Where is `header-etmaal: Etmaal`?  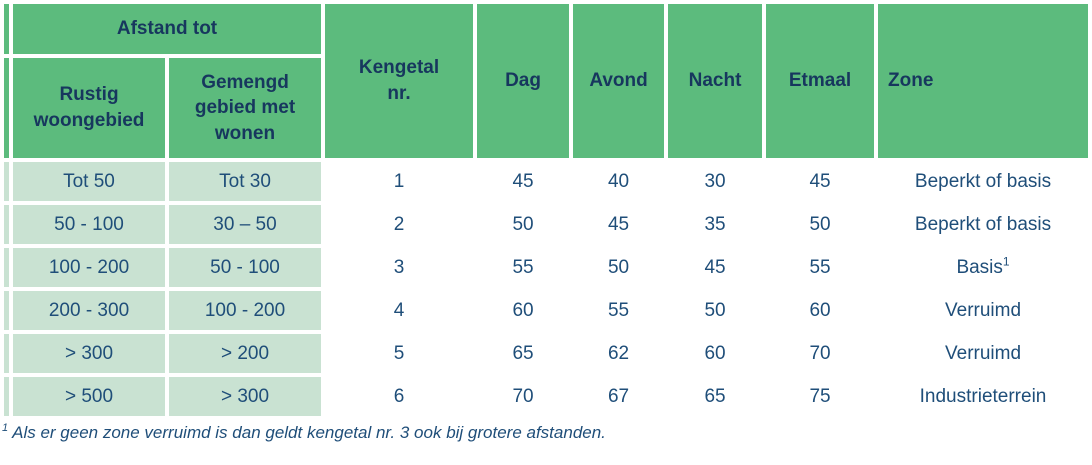 header-etmaal: Etmaal is located at coordinates (820, 81).